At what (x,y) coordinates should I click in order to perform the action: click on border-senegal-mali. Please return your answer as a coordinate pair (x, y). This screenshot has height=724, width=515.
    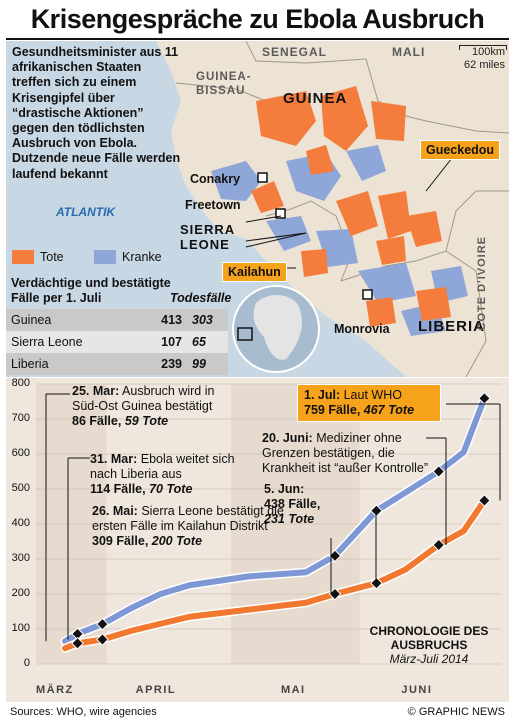
    Looking at the image, I should click on (306, 52).